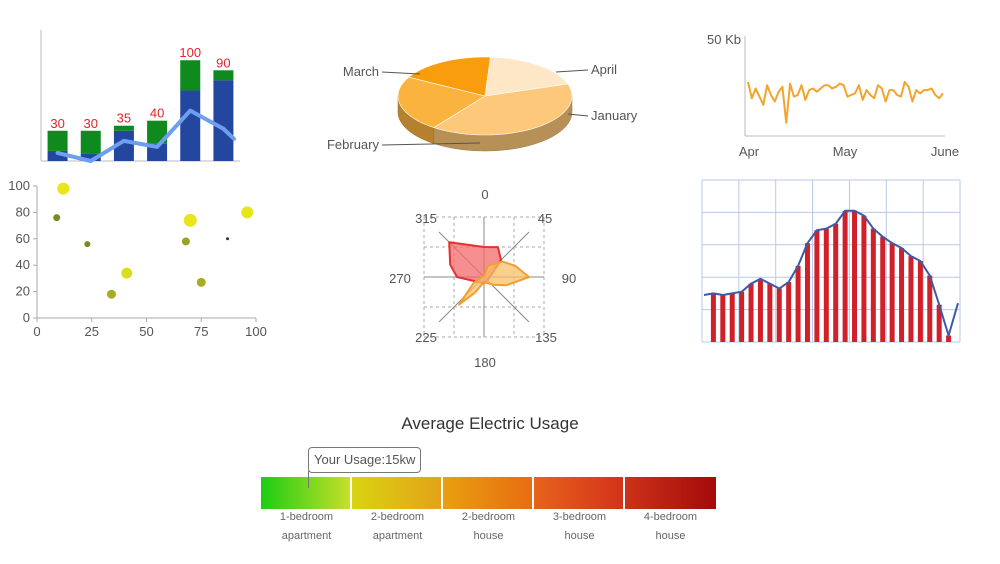  Describe the element at coordinates (488, 493) in the screenshot. I see `usage-scale-bar` at that location.